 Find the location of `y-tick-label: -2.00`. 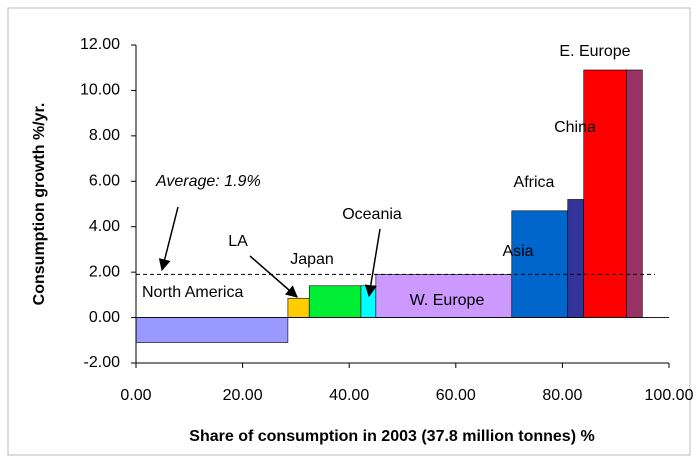

y-tick-label: -2.00 is located at coordinates (102, 362).